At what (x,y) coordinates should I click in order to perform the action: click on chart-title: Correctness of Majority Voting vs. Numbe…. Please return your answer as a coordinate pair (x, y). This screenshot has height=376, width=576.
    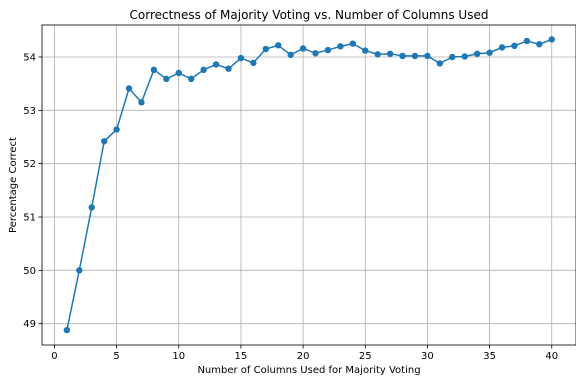
    Looking at the image, I should click on (309, 15).